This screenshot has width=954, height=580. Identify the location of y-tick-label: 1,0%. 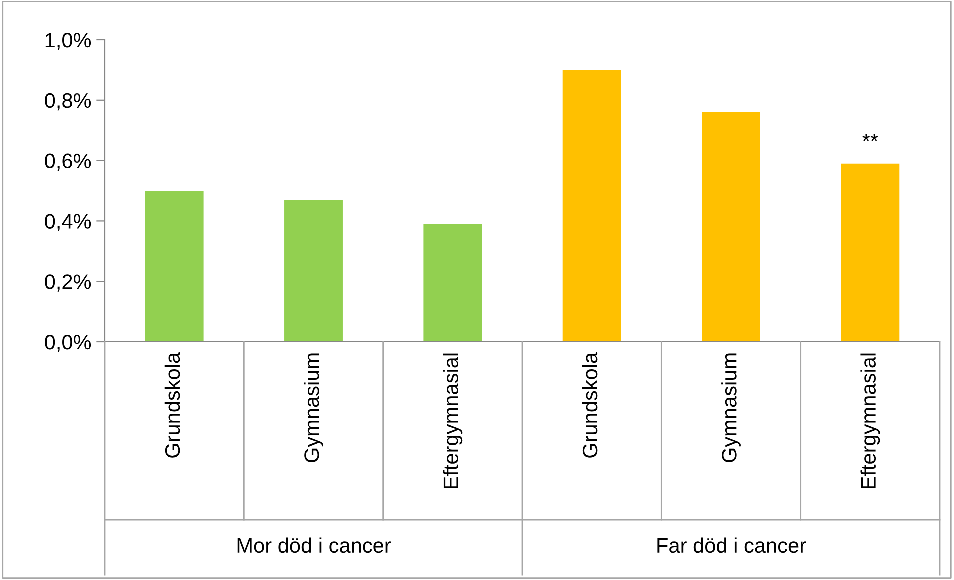
(69, 41).